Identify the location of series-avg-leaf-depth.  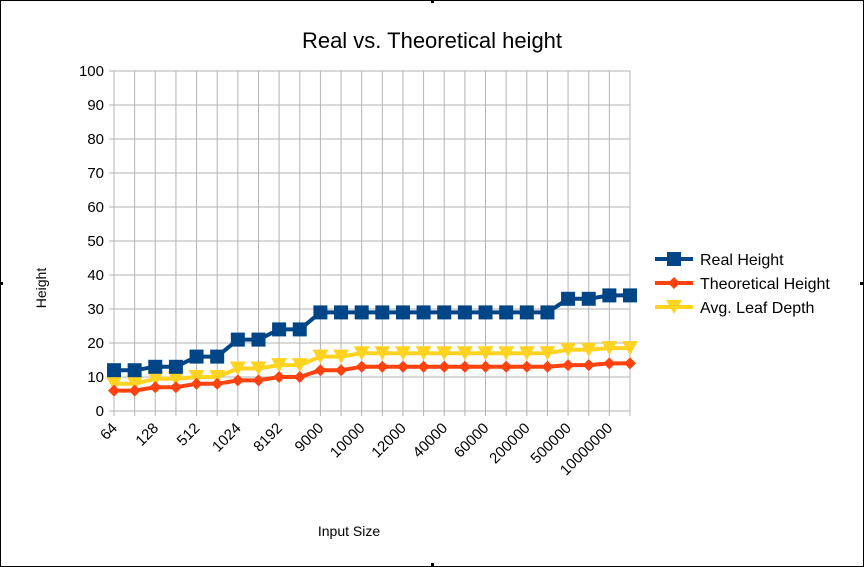
(372, 366).